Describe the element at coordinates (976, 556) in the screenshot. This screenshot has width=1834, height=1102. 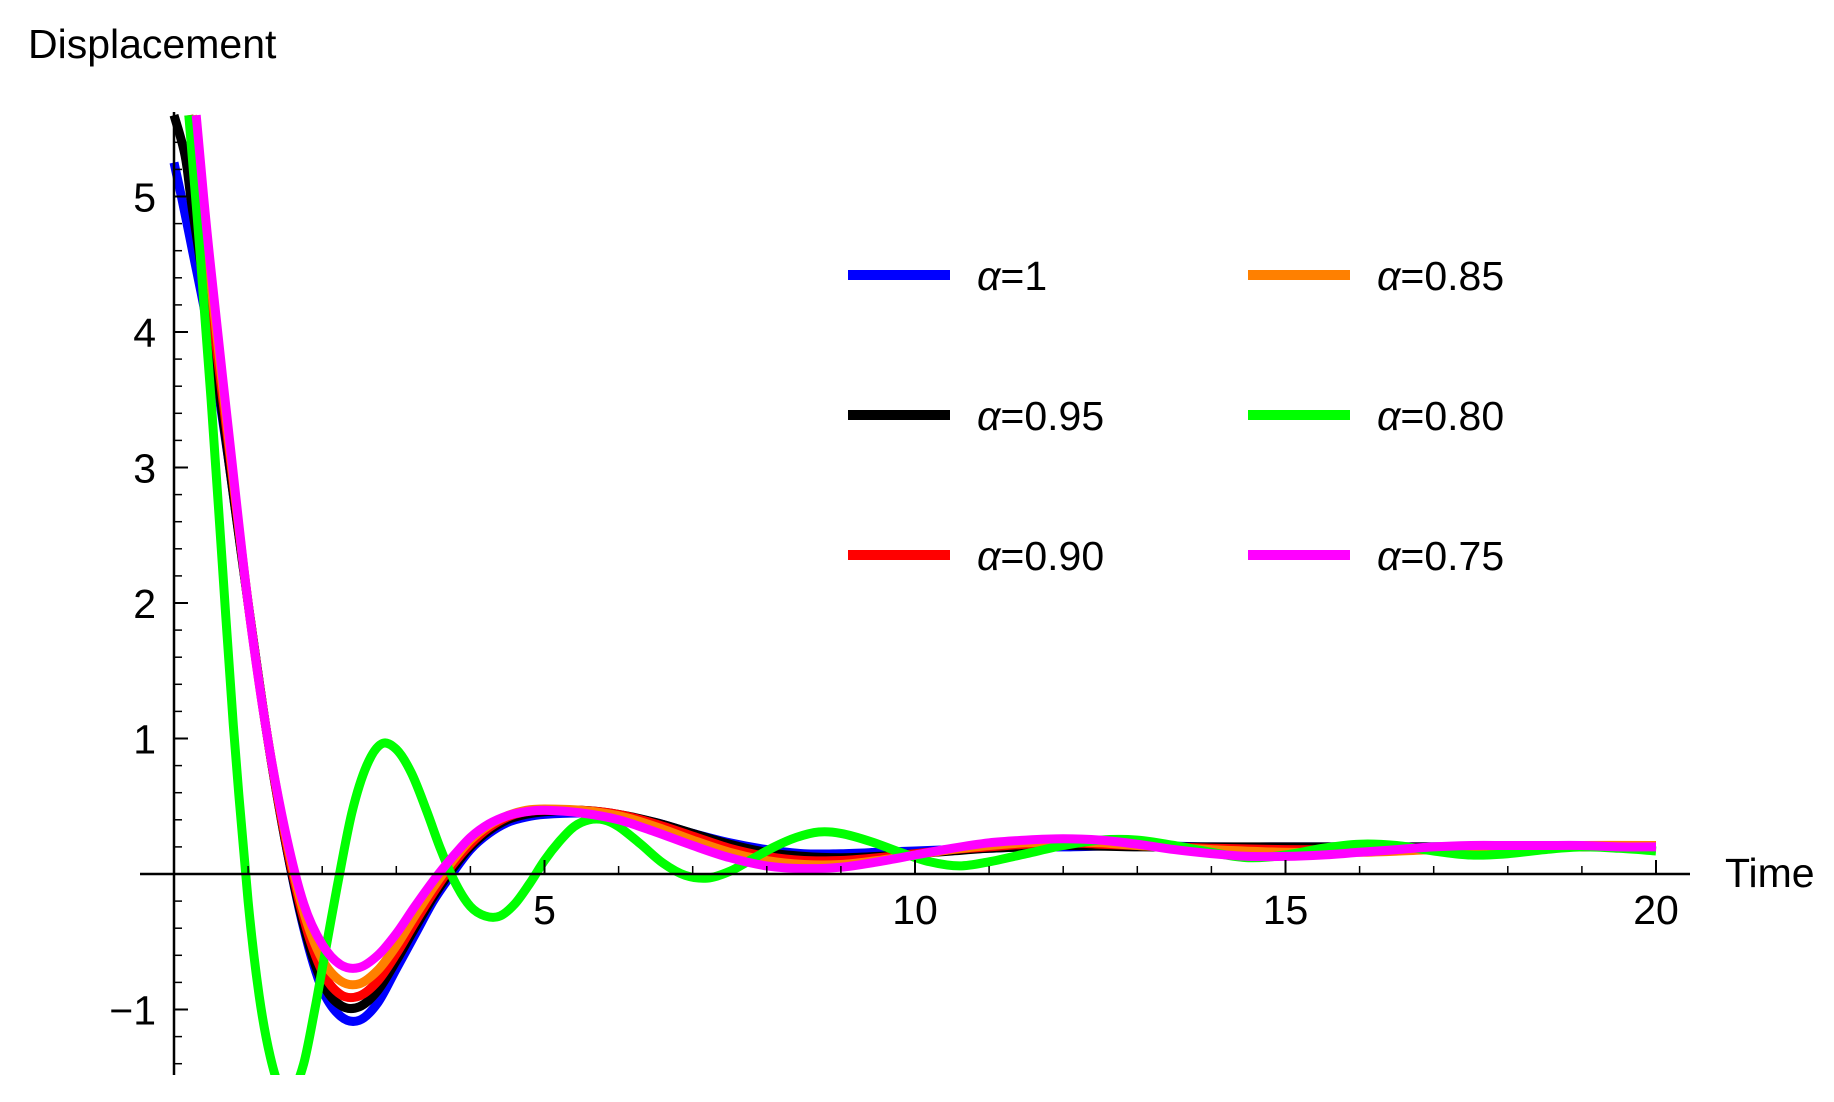
I see `legend-item: α=0.90` at that location.